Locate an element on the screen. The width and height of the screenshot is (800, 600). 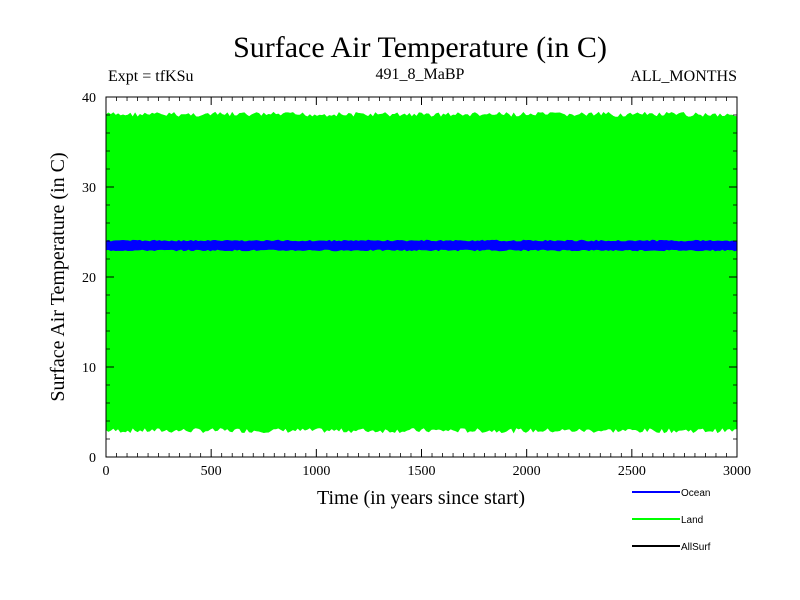
x-tick-label: 500 is located at coordinates (211, 471).